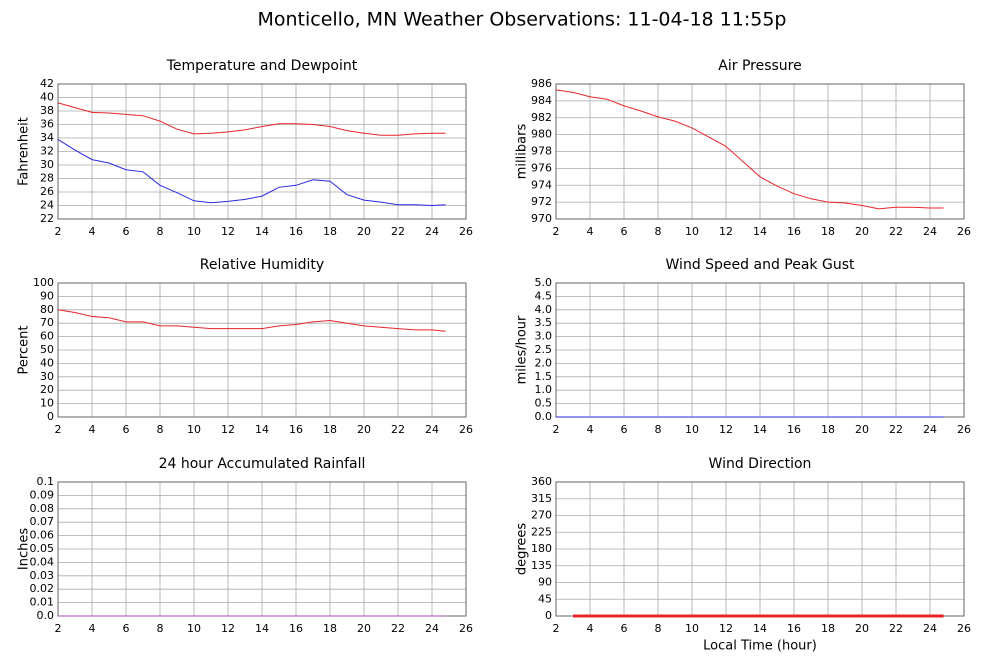  I want to click on y-tick-label: 270, so click(541, 515).